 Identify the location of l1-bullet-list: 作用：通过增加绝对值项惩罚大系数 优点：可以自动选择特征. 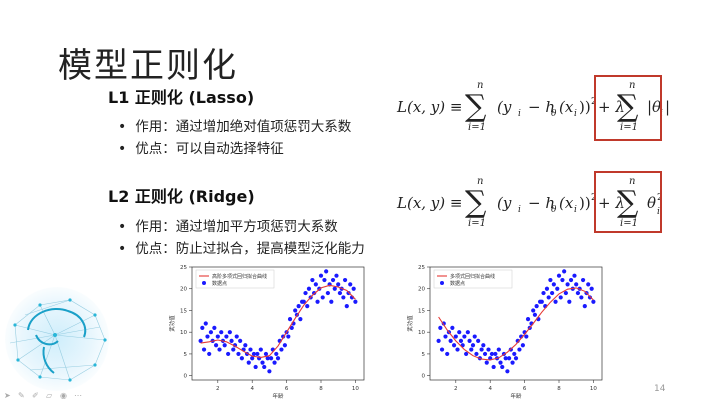
(234, 138).